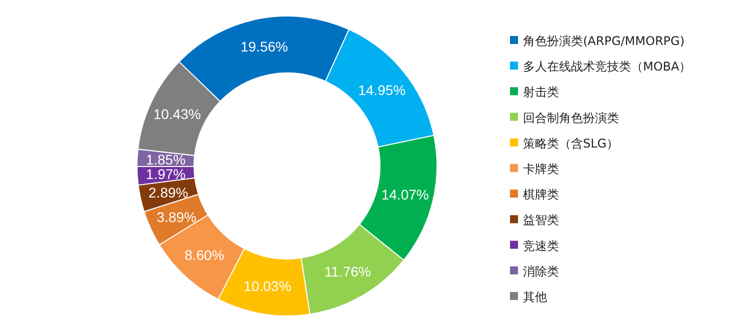 This screenshot has height=329, width=750. What do you see at coordinates (204, 255) in the screenshot?
I see `data-label: 8.60%` at bounding box center [204, 255].